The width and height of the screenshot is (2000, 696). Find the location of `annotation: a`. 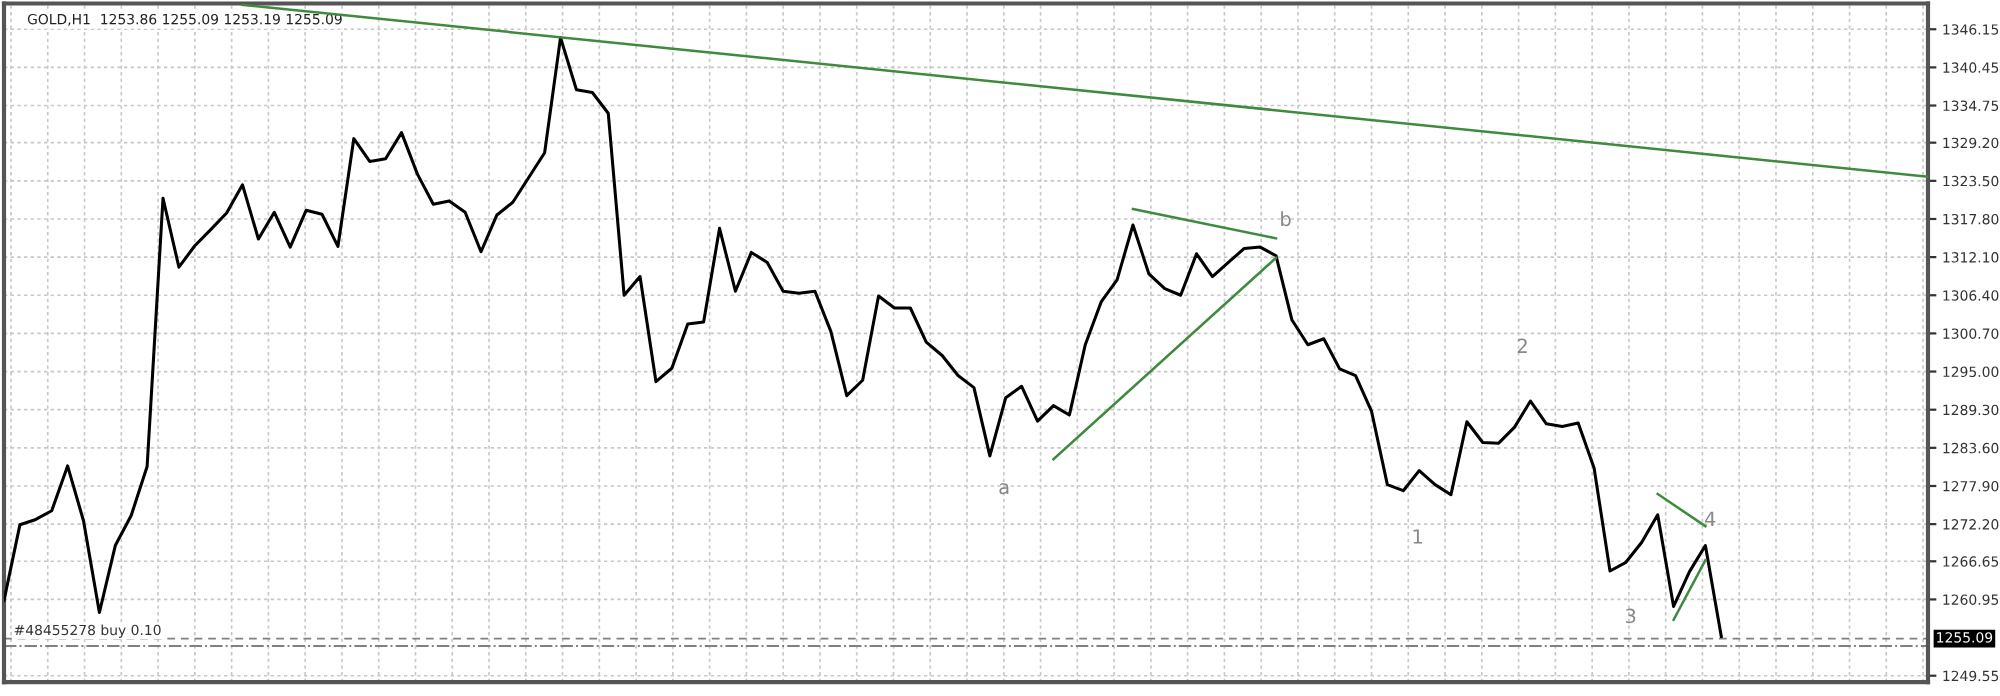

annotation: a is located at coordinates (1004, 489).